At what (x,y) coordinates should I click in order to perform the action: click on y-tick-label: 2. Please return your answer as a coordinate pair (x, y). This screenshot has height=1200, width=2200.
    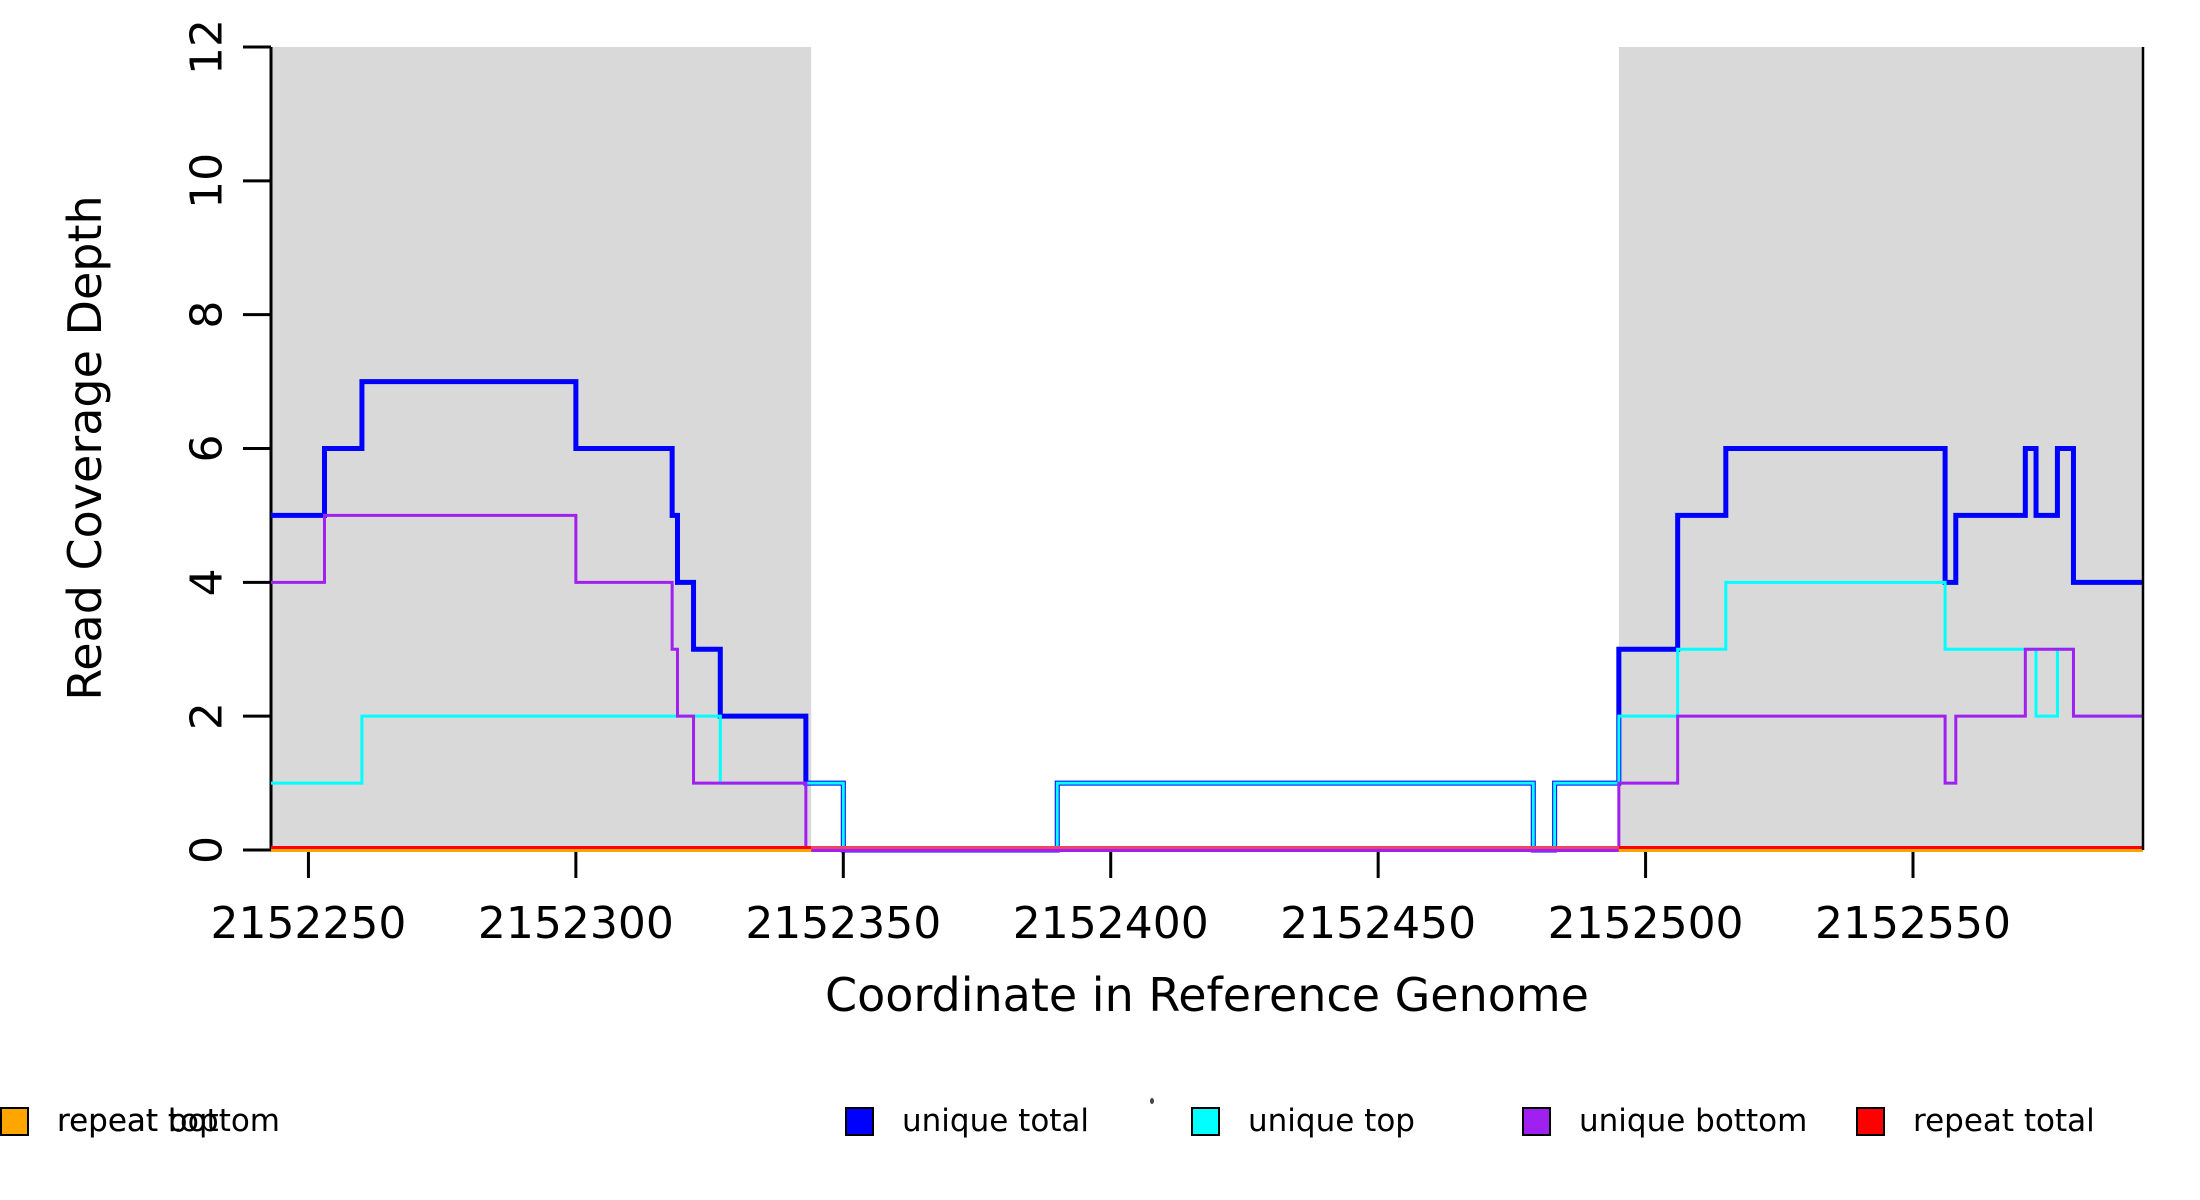
    Looking at the image, I should click on (207, 716).